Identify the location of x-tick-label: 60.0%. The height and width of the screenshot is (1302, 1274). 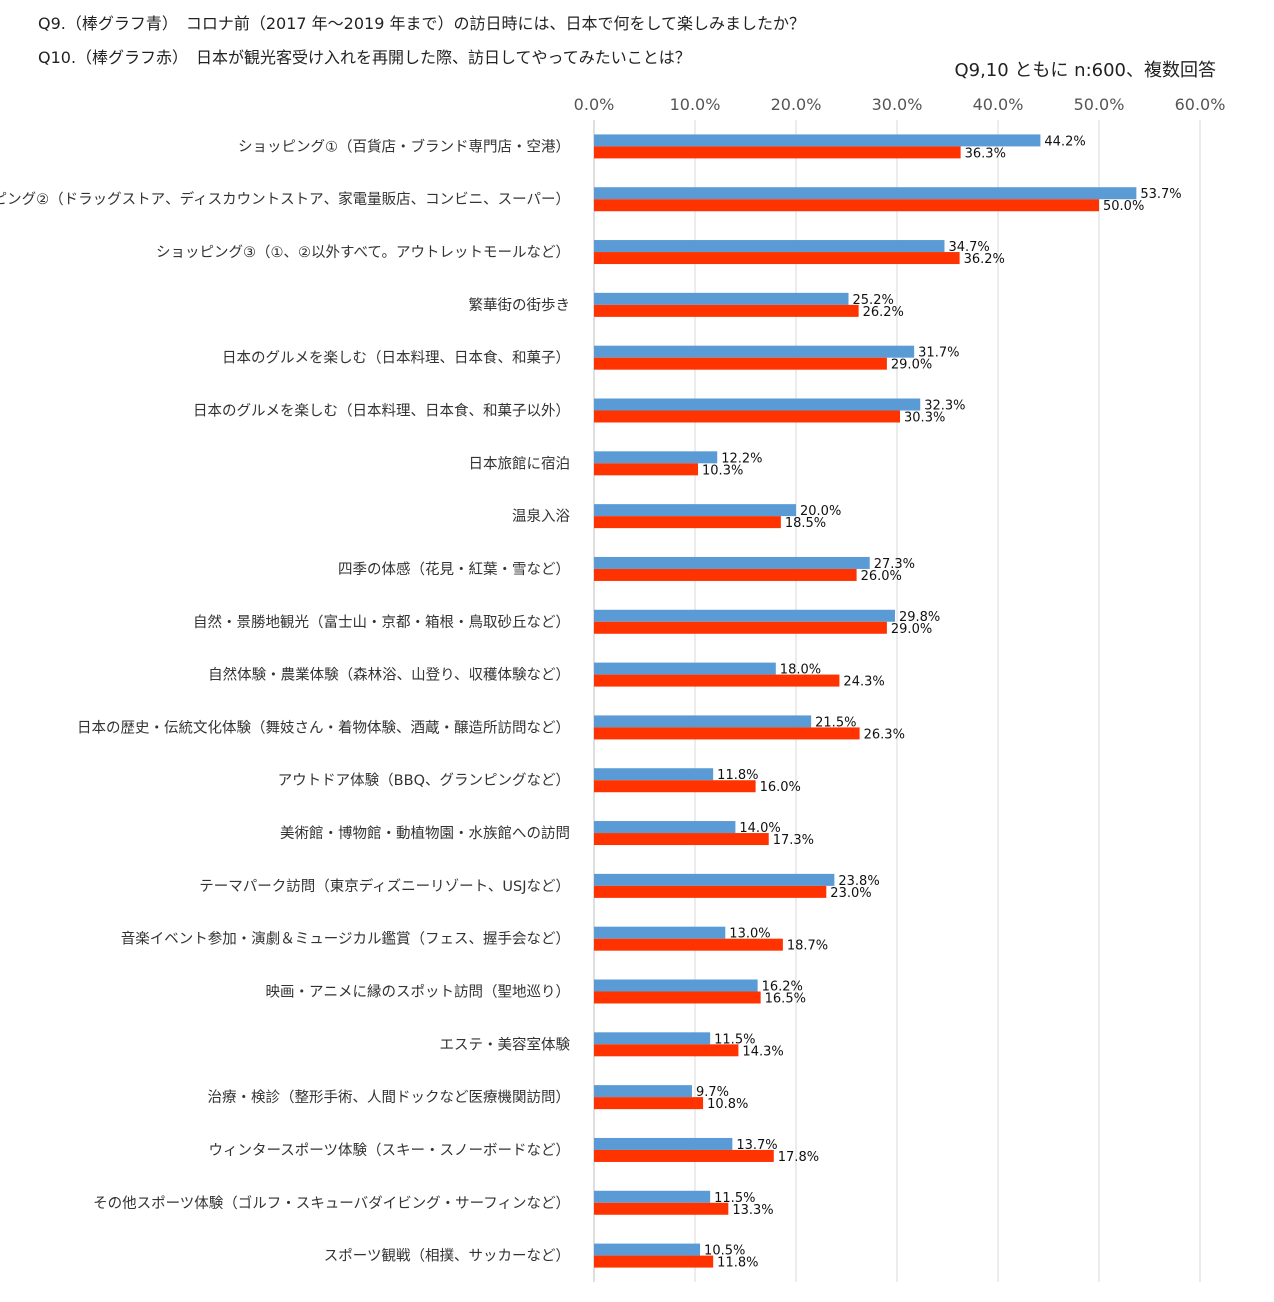
(1200, 104).